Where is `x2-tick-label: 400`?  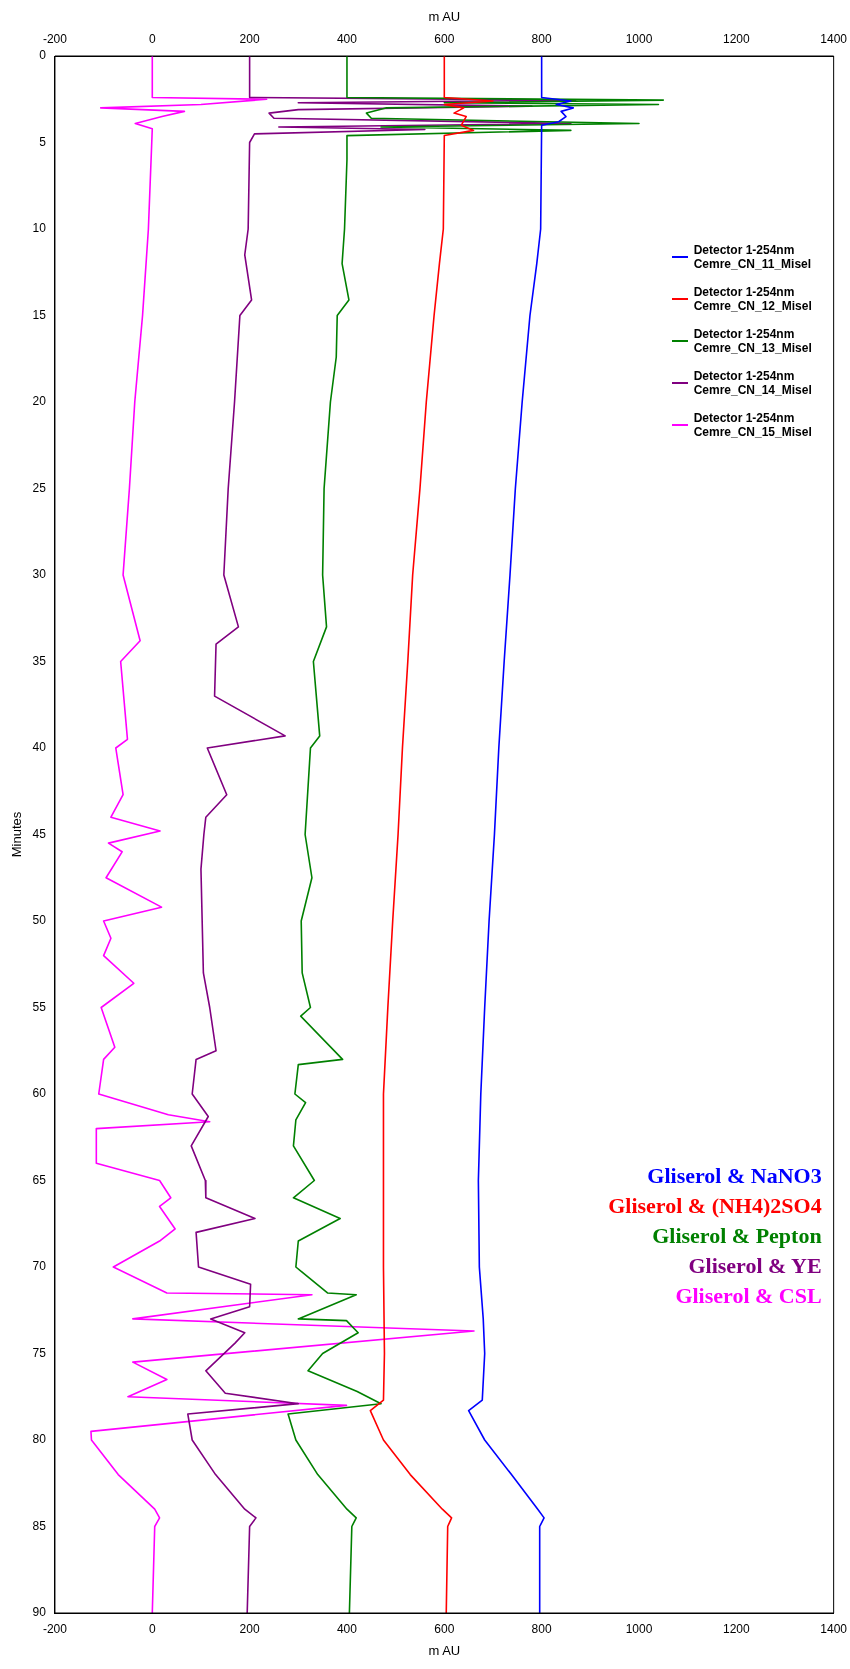 x2-tick-label: 400 is located at coordinates (347, 39).